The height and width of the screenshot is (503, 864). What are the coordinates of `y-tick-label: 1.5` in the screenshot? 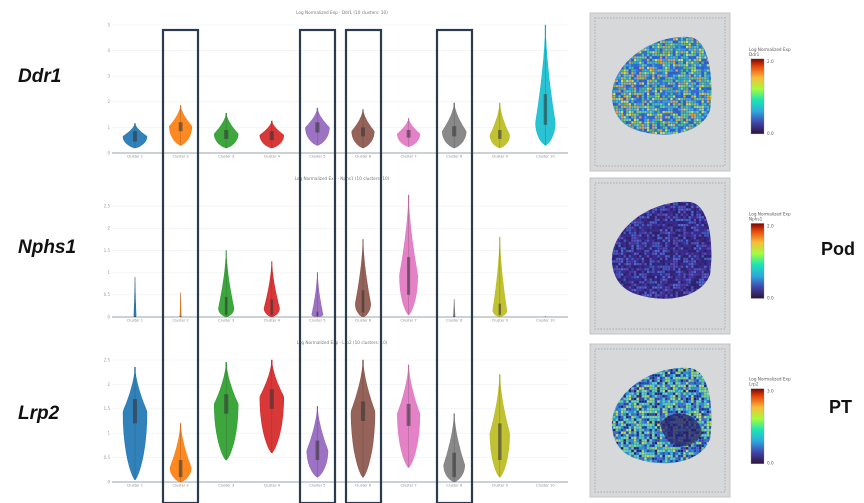 It's located at (107, 408).